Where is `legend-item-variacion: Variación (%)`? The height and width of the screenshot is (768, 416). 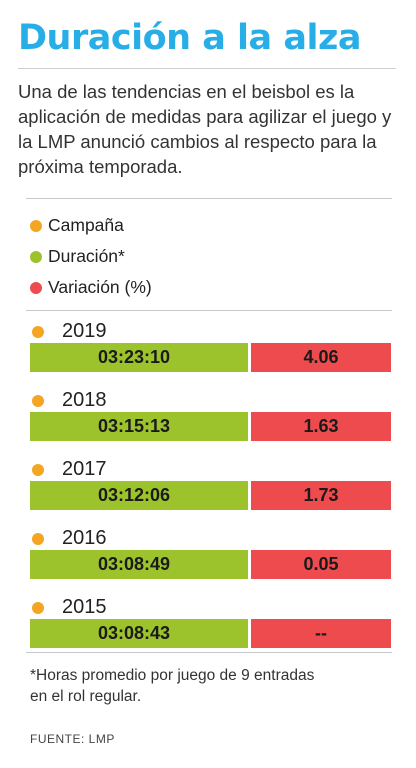
legend-item-variacion: Variación (%) is located at coordinates (91, 287).